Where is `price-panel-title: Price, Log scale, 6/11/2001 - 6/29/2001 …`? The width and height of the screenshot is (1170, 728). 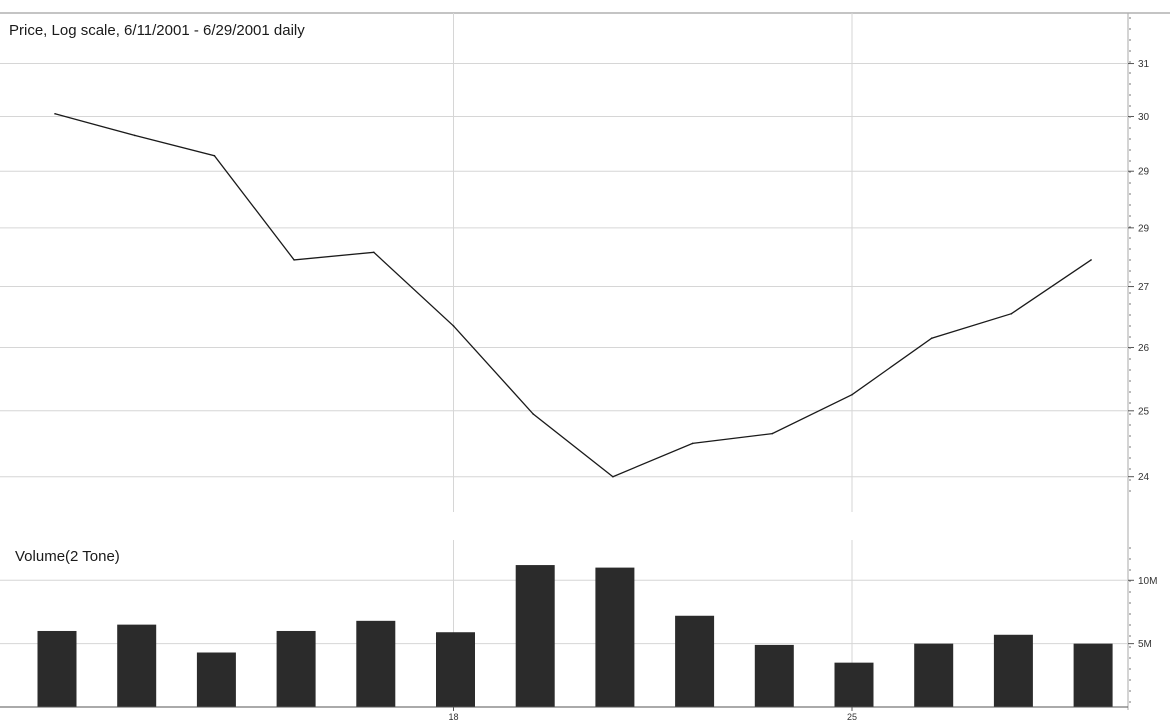 price-panel-title: Price, Log scale, 6/11/2001 - 6/29/2001 … is located at coordinates (157, 30).